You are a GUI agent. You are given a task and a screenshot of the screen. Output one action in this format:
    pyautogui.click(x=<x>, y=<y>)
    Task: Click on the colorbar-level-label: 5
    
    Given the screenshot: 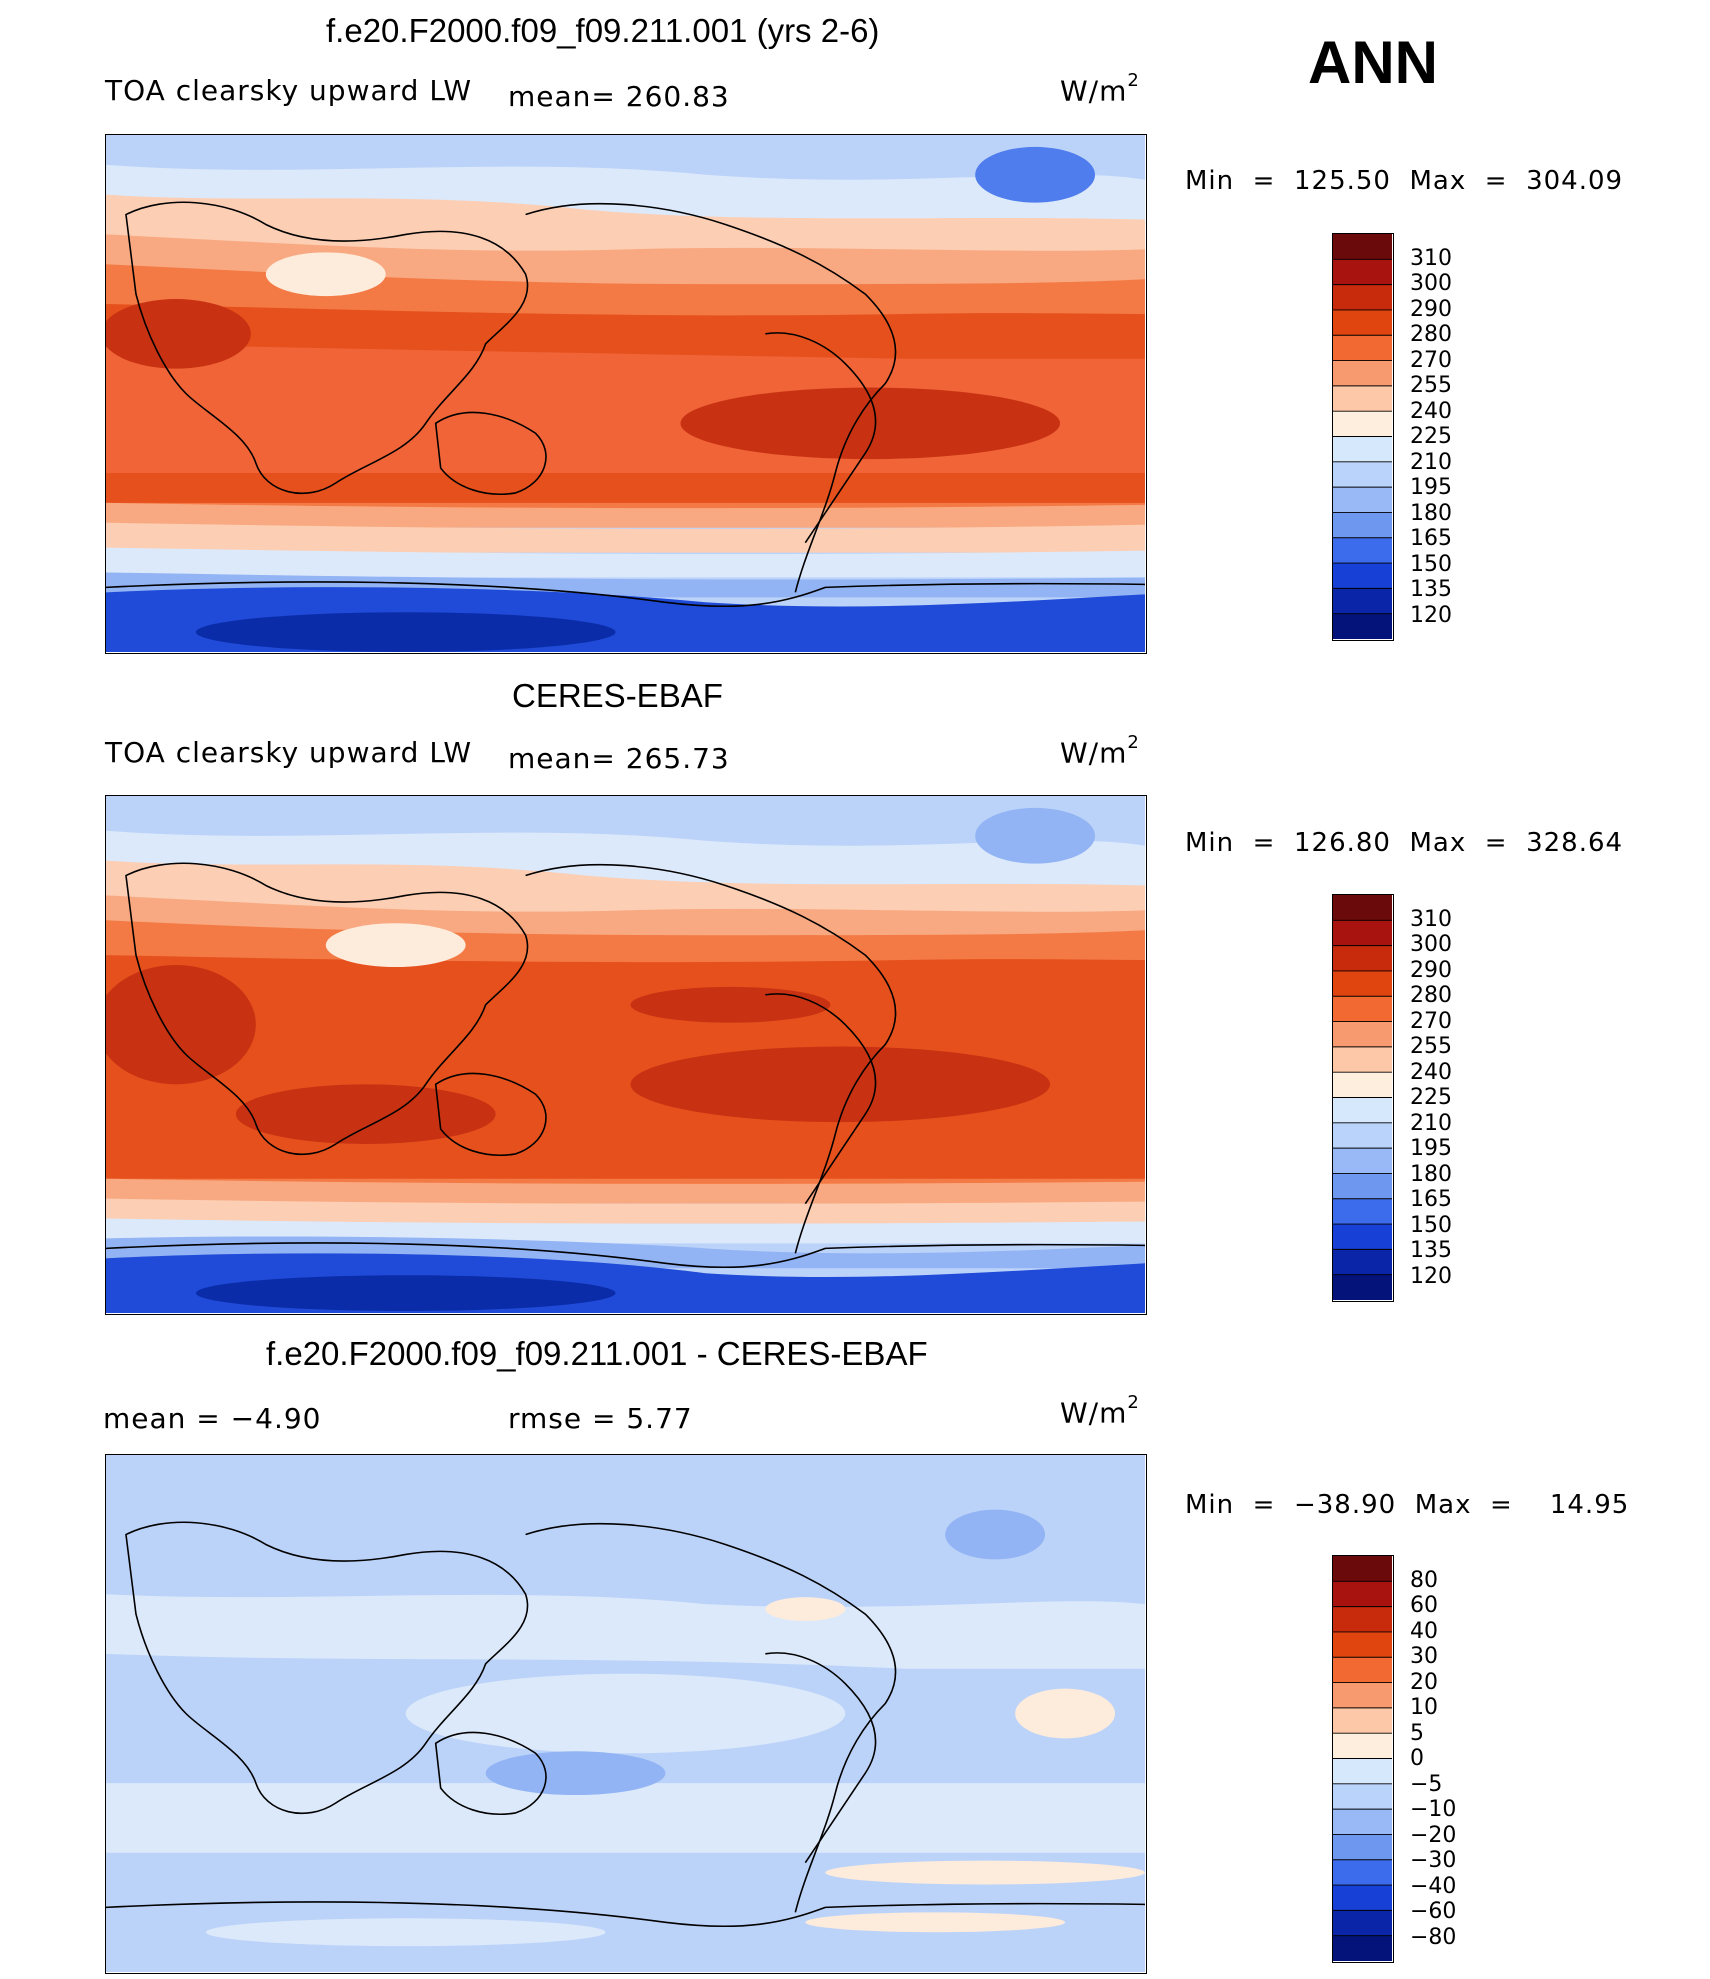 What is the action you would take?
    pyautogui.click(x=1417, y=1733)
    